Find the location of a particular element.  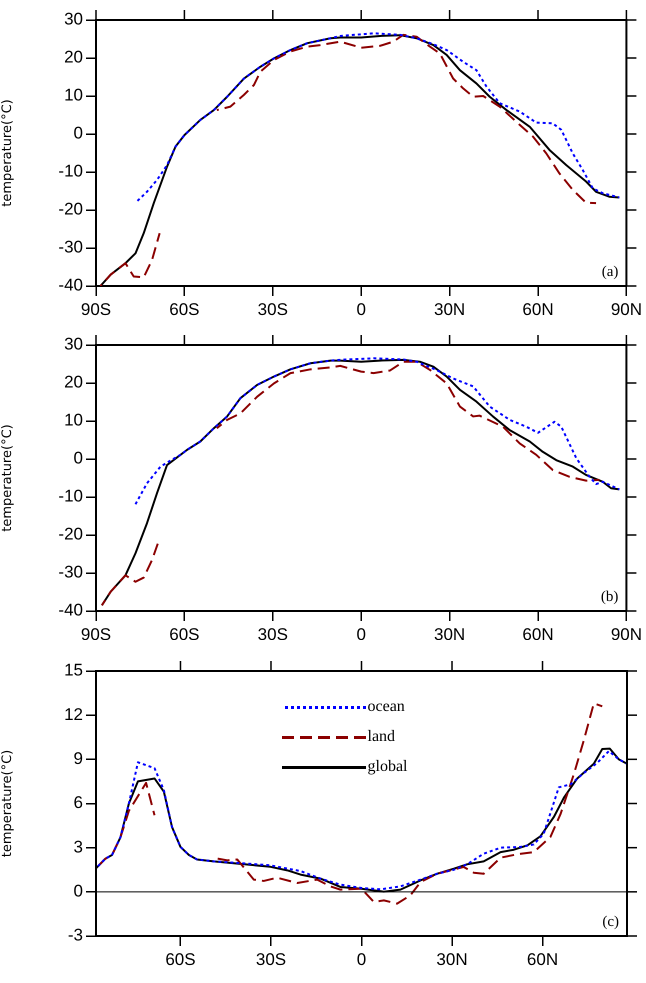

annotation: (b) is located at coordinates (609, 597).